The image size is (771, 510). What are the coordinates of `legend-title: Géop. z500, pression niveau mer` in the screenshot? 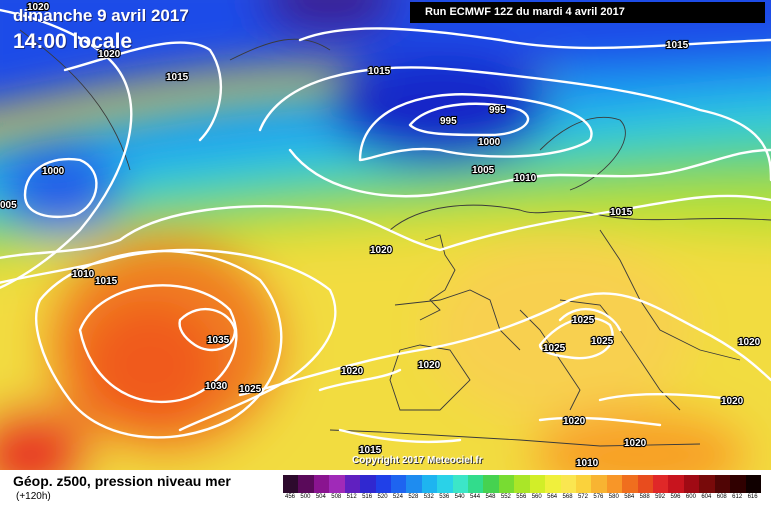 It's located at (122, 481).